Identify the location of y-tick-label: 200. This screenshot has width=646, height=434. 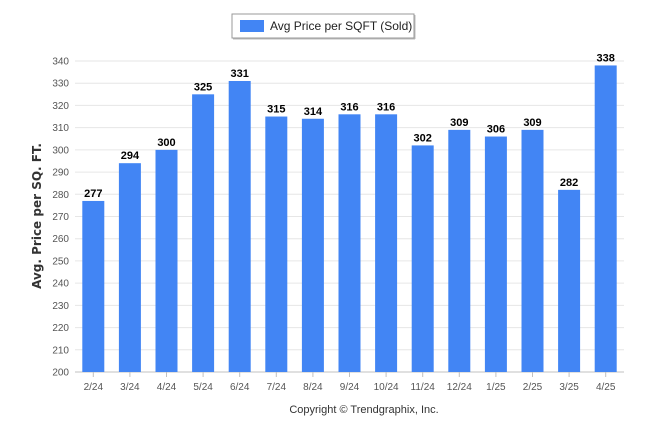
(60, 373).